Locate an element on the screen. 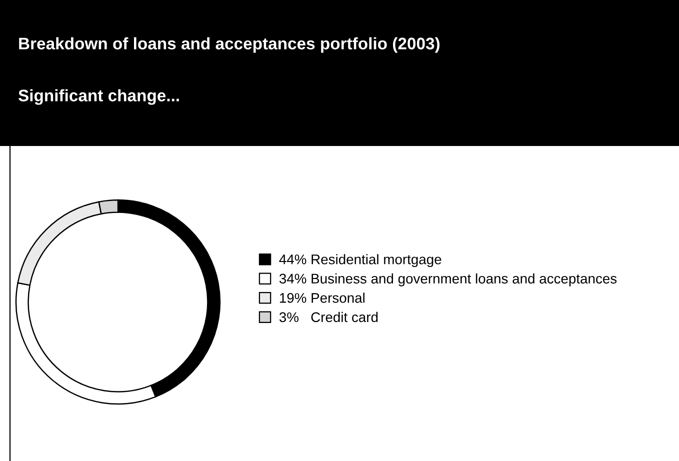 This screenshot has width=679, height=461. legend-label: 44% Residential mortgage is located at coordinates (360, 261).